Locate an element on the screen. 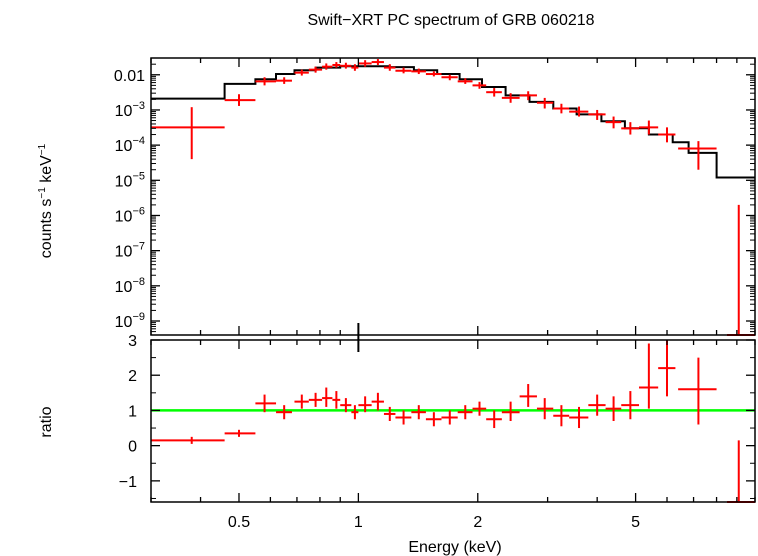  x-tick-label: 2 is located at coordinates (477, 522).